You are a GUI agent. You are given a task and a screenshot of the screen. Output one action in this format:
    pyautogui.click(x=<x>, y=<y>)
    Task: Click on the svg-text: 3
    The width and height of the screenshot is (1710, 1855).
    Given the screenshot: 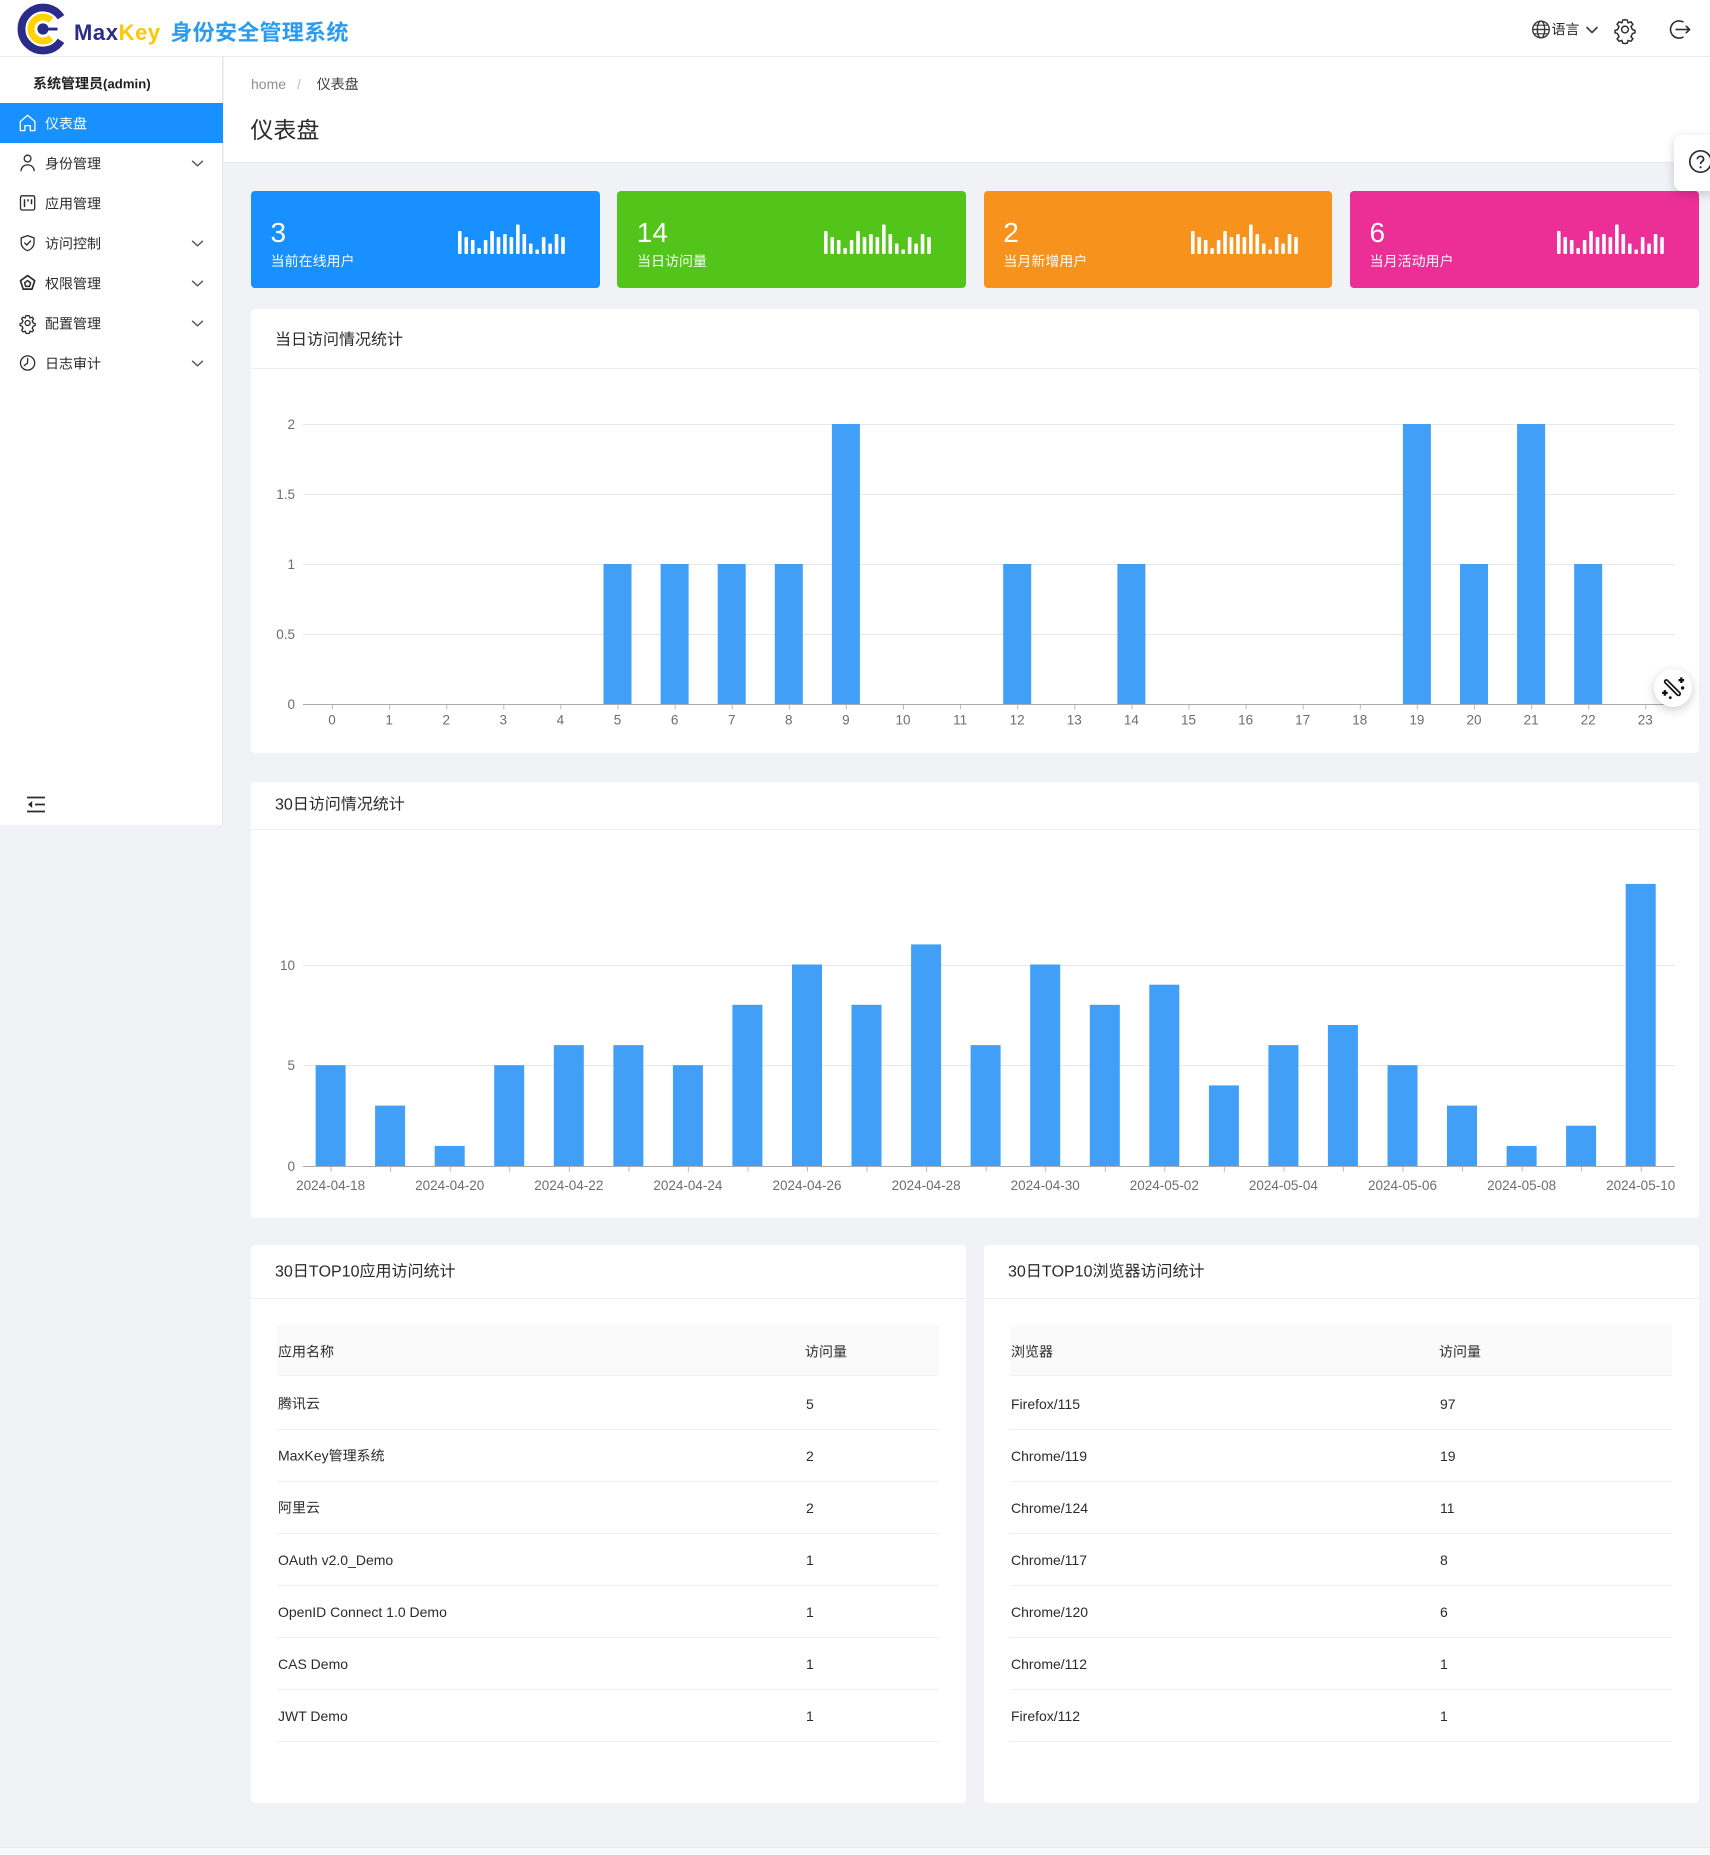 What is the action you would take?
    pyautogui.click(x=504, y=720)
    